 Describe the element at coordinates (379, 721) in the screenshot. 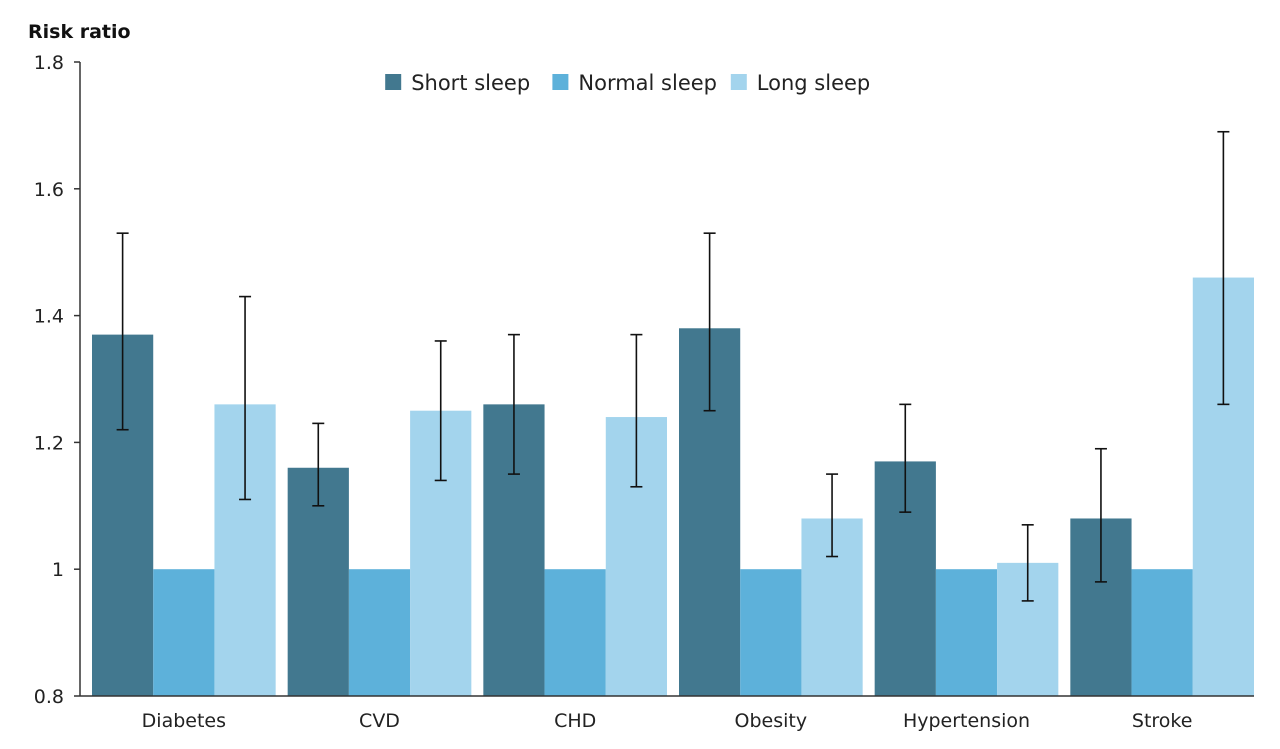

I see `x-category-label: CVD` at that location.